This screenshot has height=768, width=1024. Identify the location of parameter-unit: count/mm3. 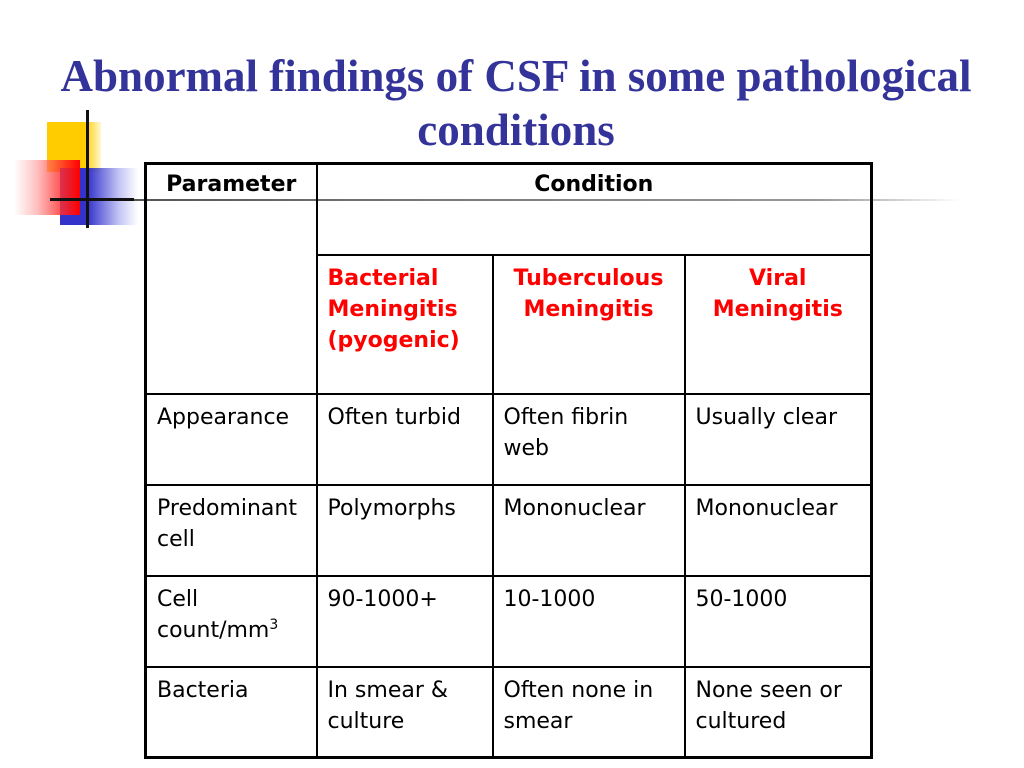
(217, 630).